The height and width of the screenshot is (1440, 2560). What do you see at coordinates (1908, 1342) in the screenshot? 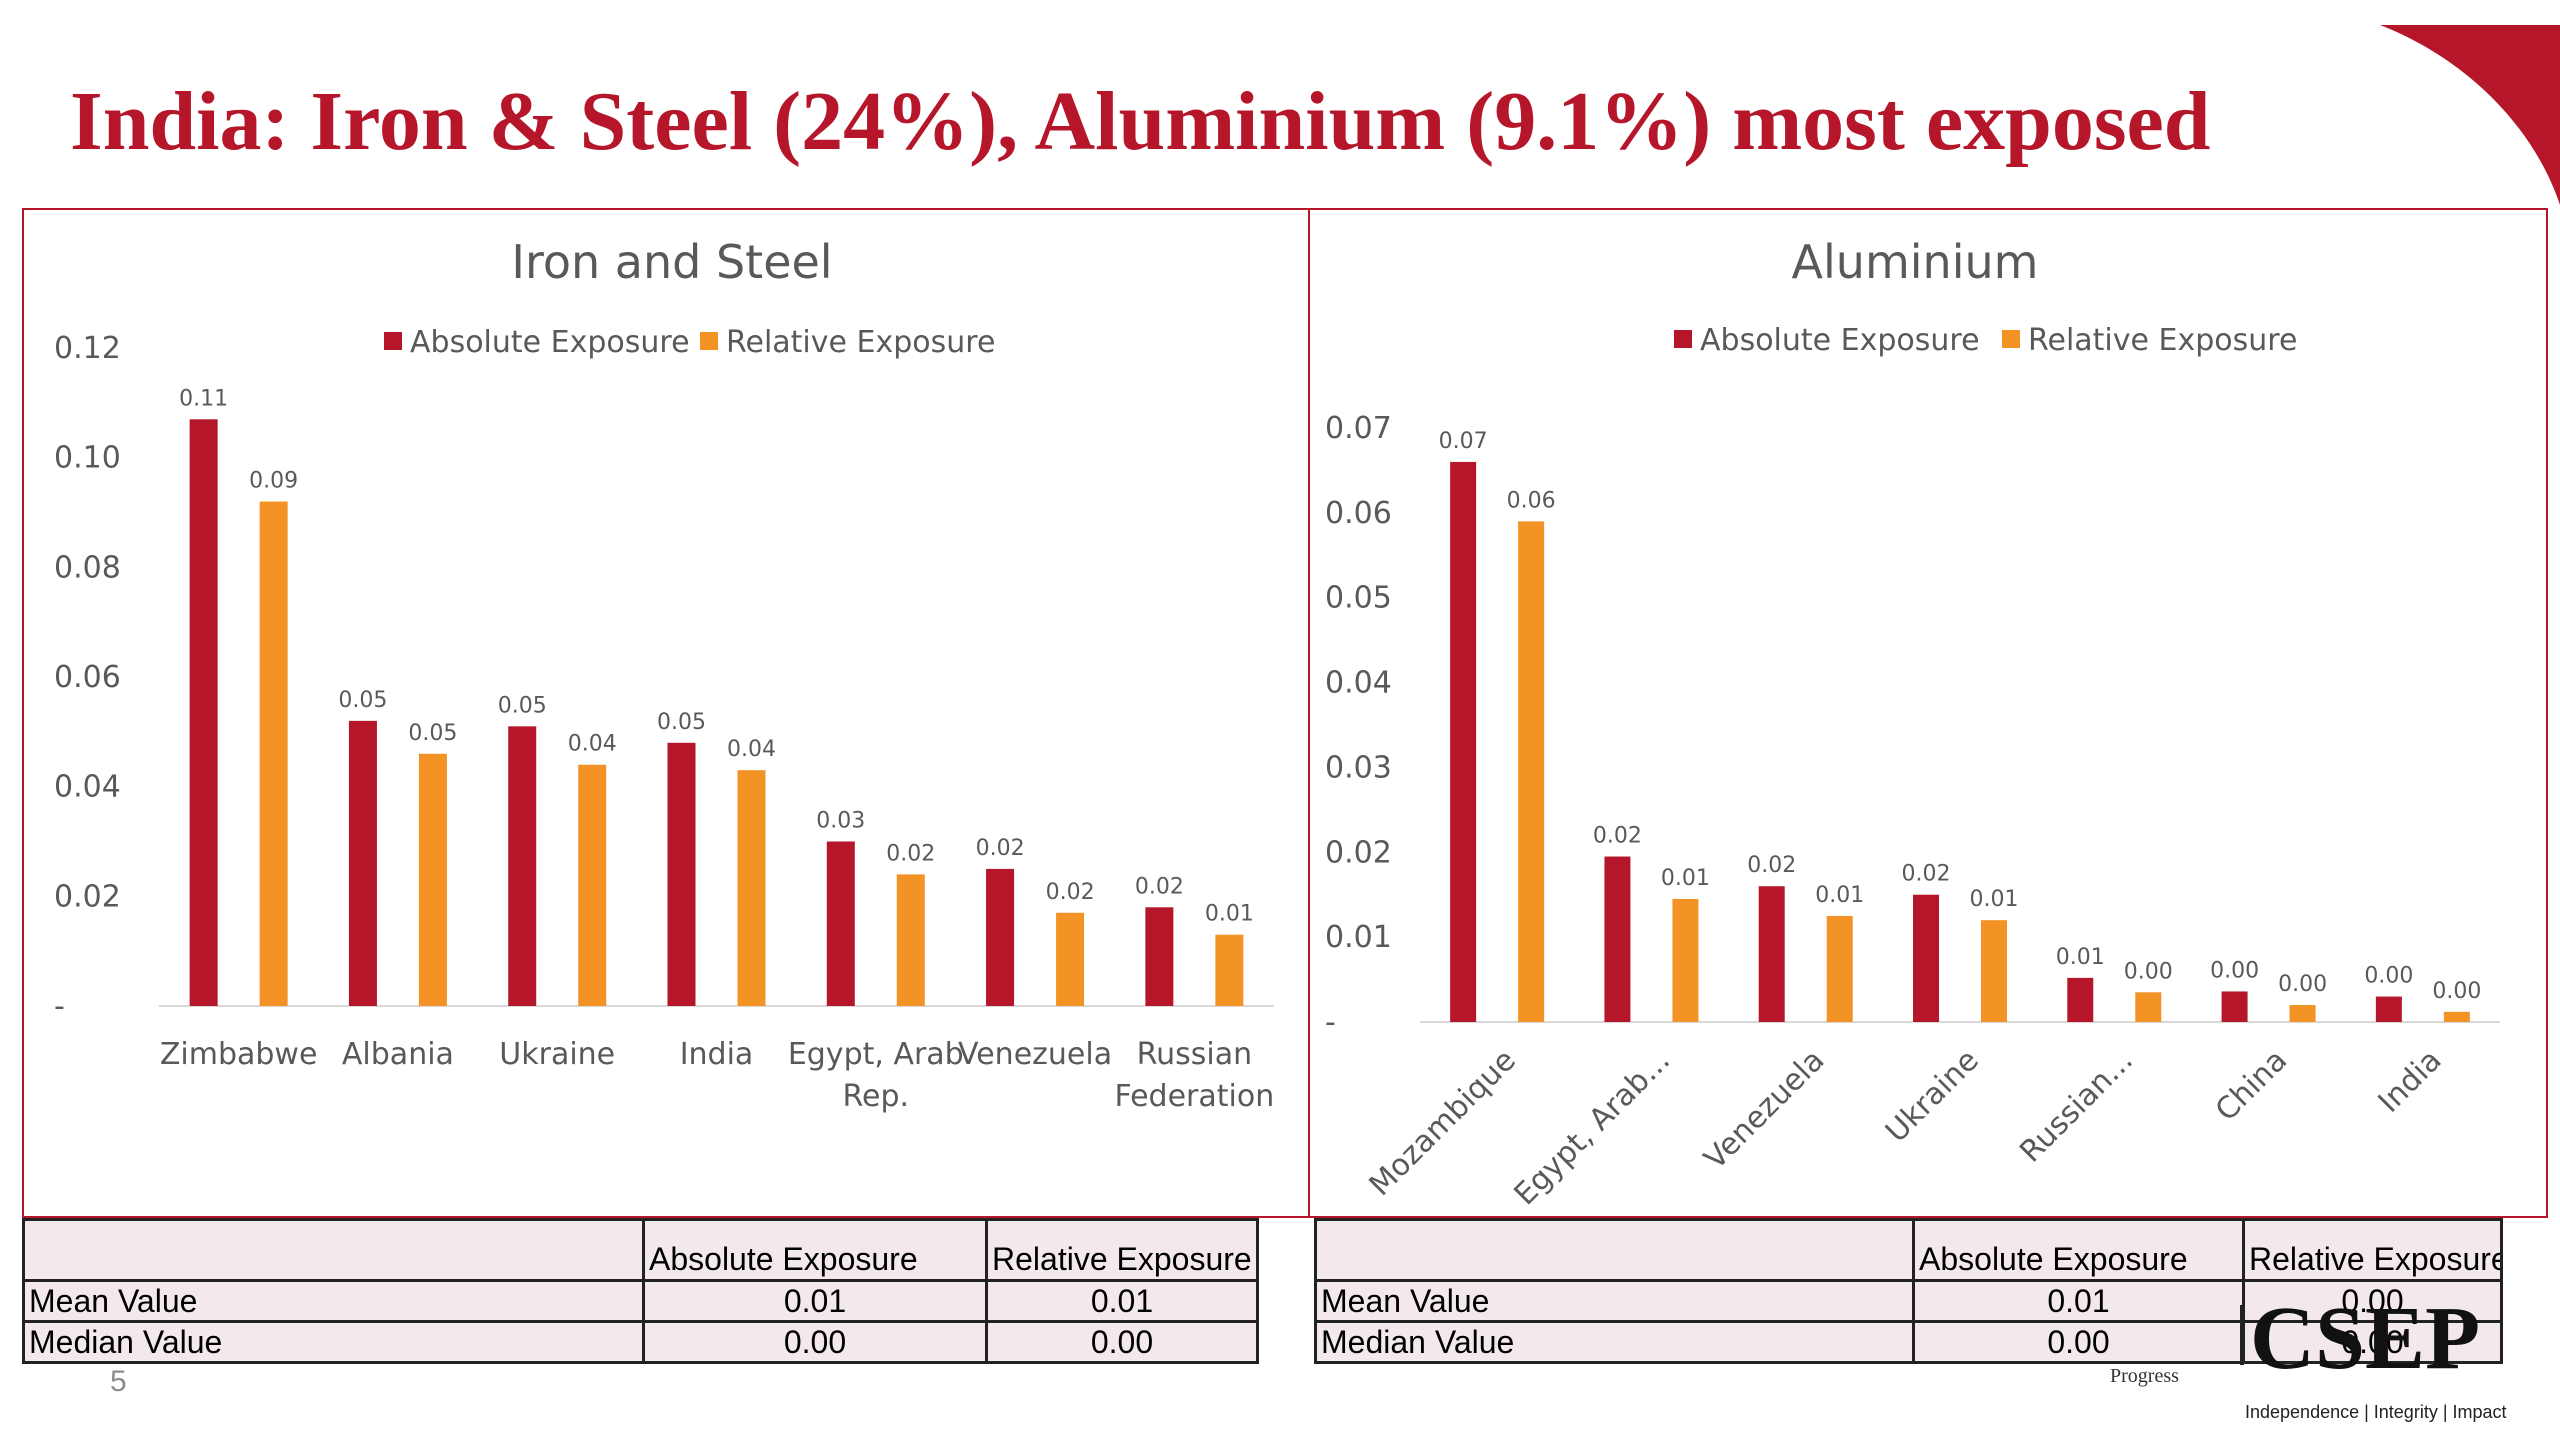
I see `table-row: Median Value 0.00 0.00` at bounding box center [1908, 1342].